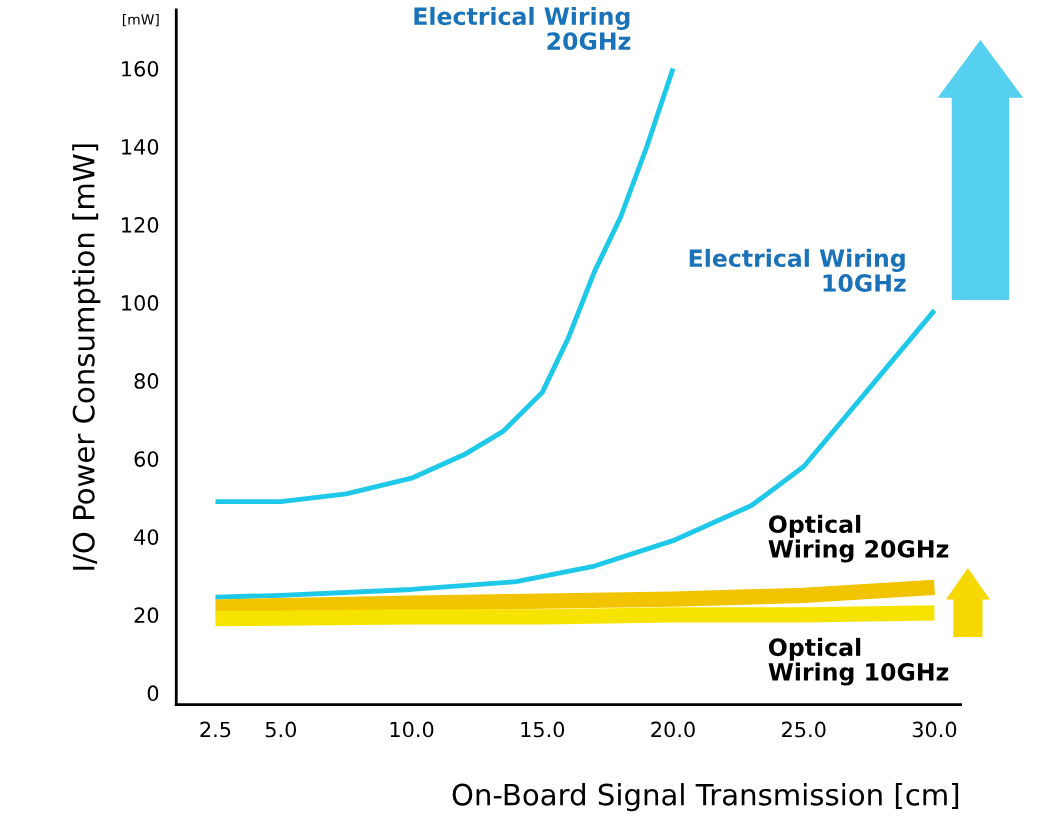  What do you see at coordinates (146, 615) in the screenshot?
I see `y-tick-label: 20` at bounding box center [146, 615].